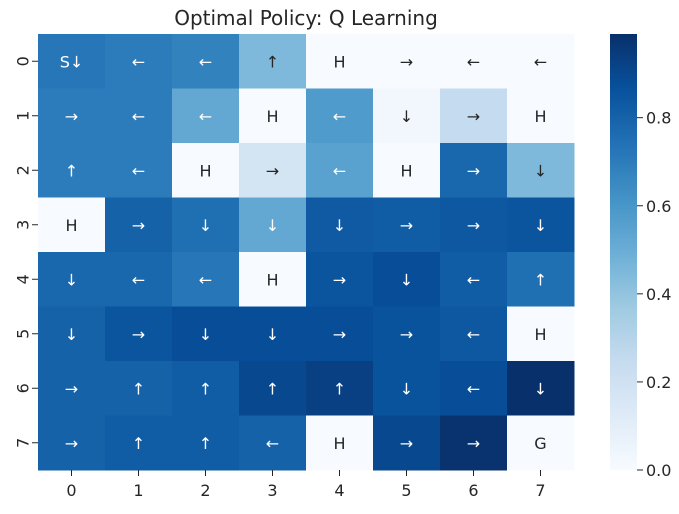  Describe the element at coordinates (272, 490) in the screenshot. I see `x-tick-label: 3` at that location.